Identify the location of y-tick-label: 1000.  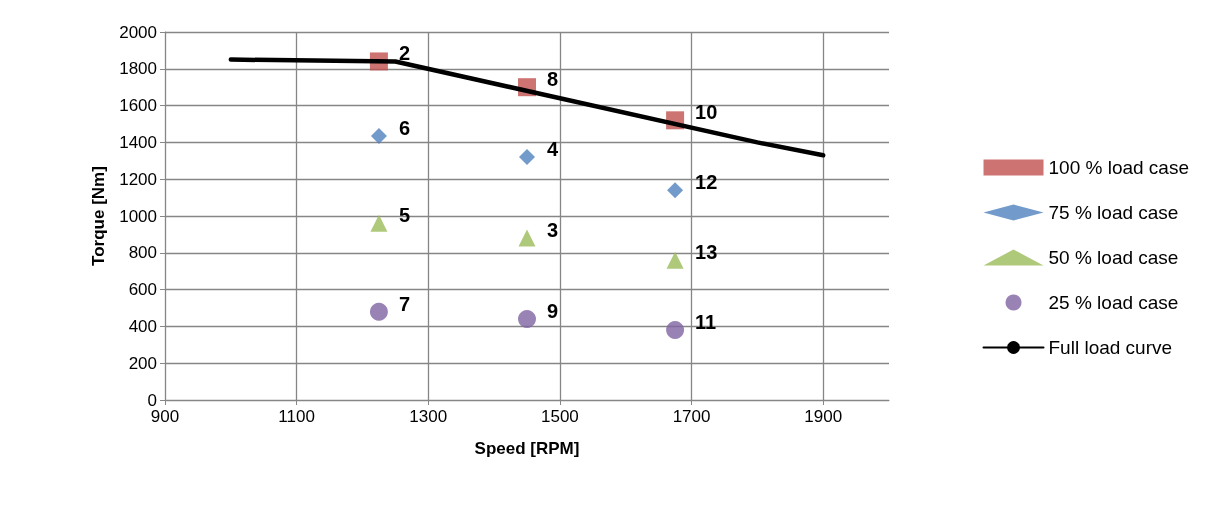
(138, 216).